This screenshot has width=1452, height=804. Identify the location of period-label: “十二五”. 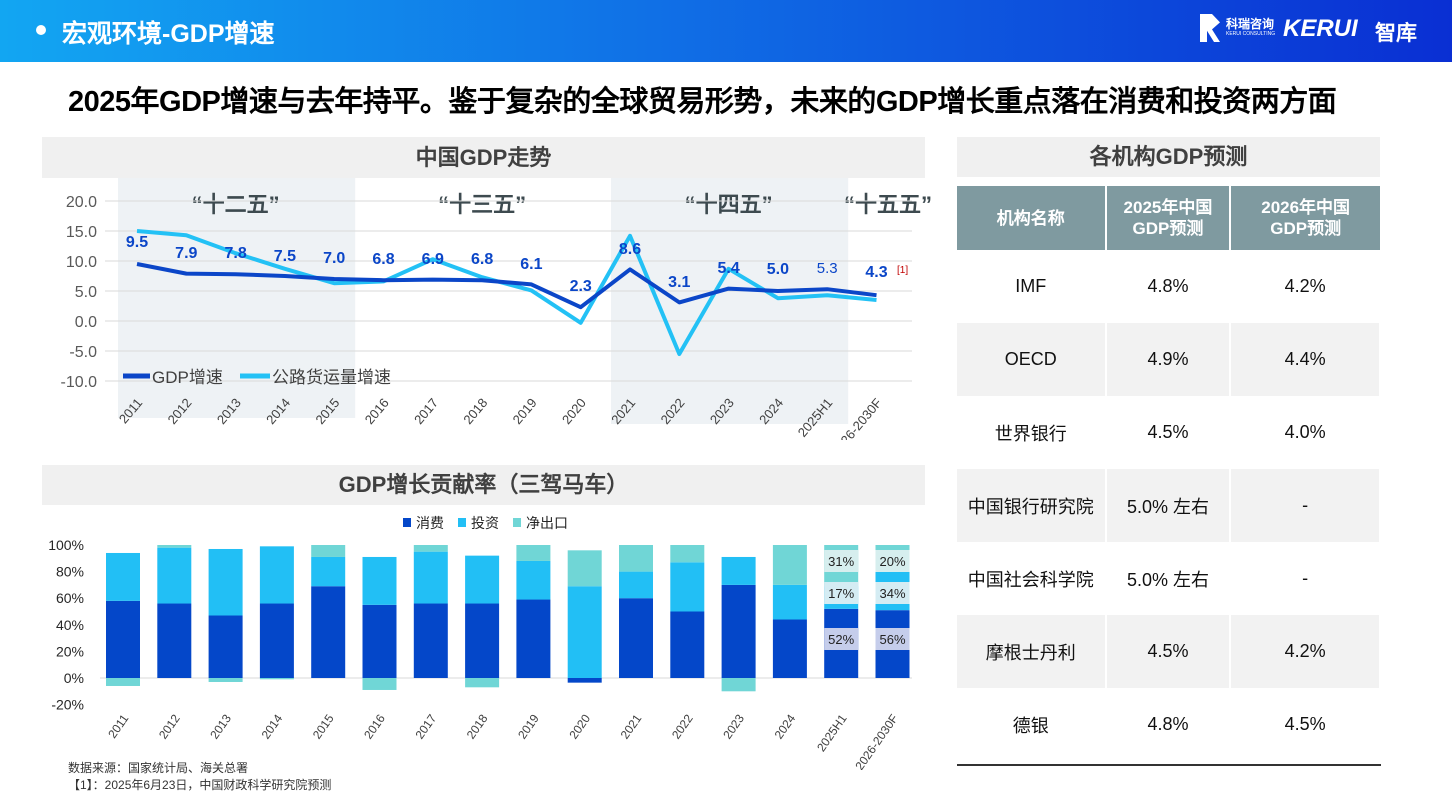
(236, 204).